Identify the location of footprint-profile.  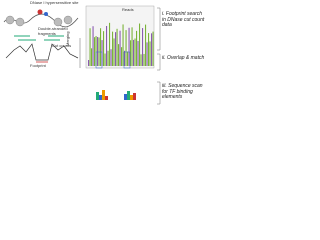
(42, 52).